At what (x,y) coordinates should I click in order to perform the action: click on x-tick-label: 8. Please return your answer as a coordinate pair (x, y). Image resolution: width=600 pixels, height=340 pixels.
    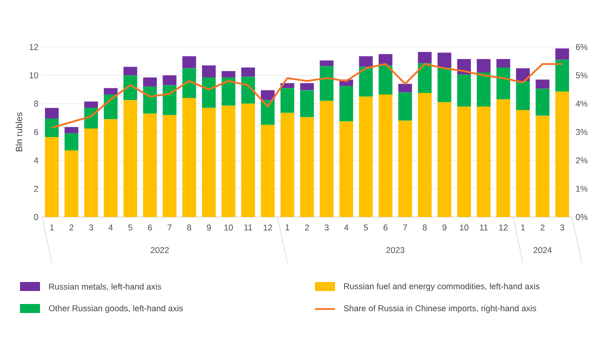
    Looking at the image, I should click on (189, 227).